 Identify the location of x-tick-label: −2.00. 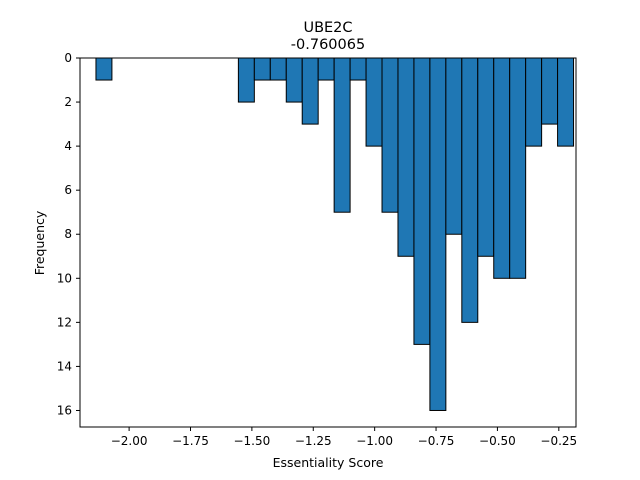
(129, 441).